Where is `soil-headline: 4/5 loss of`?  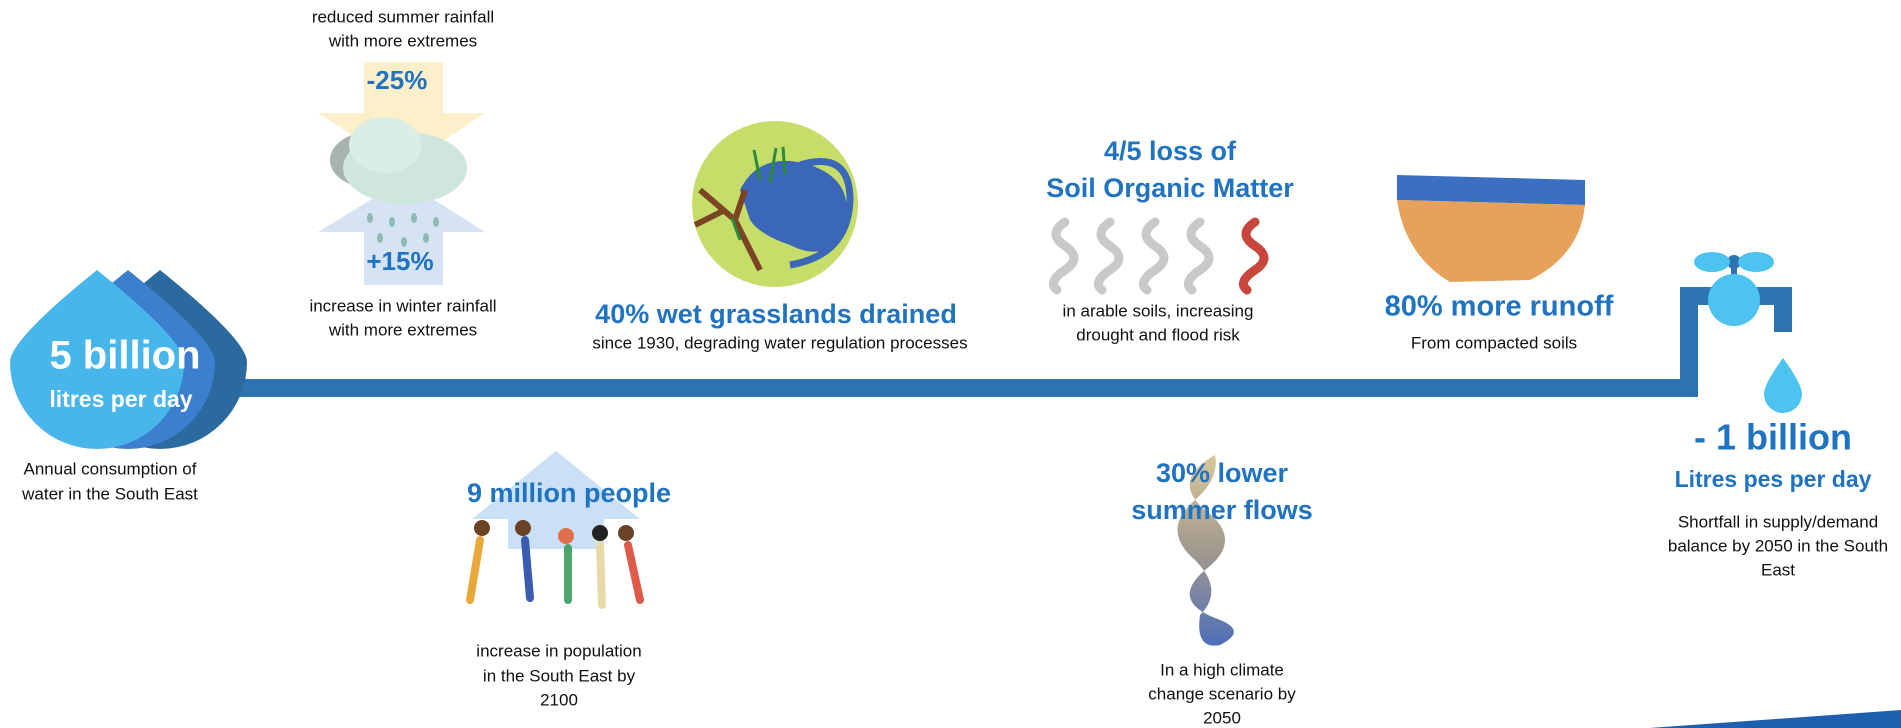 soil-headline: 4/5 loss of is located at coordinates (1170, 151).